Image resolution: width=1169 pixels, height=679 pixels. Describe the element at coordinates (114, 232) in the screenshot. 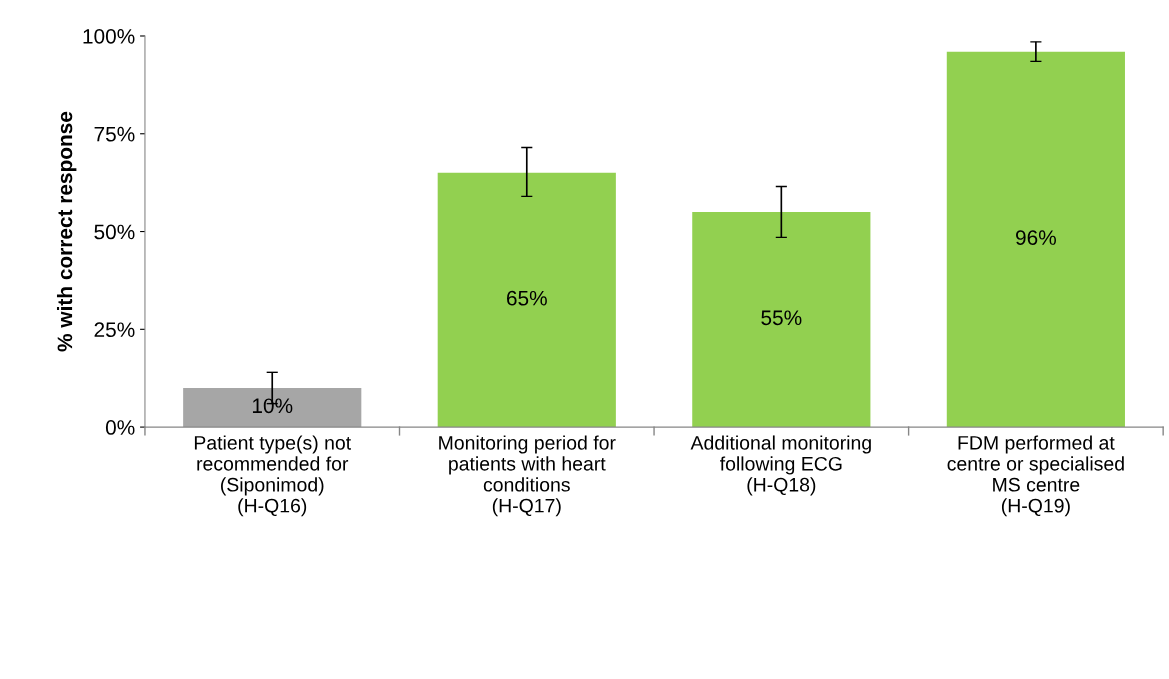

I see `y-tick-label: 50%` at that location.